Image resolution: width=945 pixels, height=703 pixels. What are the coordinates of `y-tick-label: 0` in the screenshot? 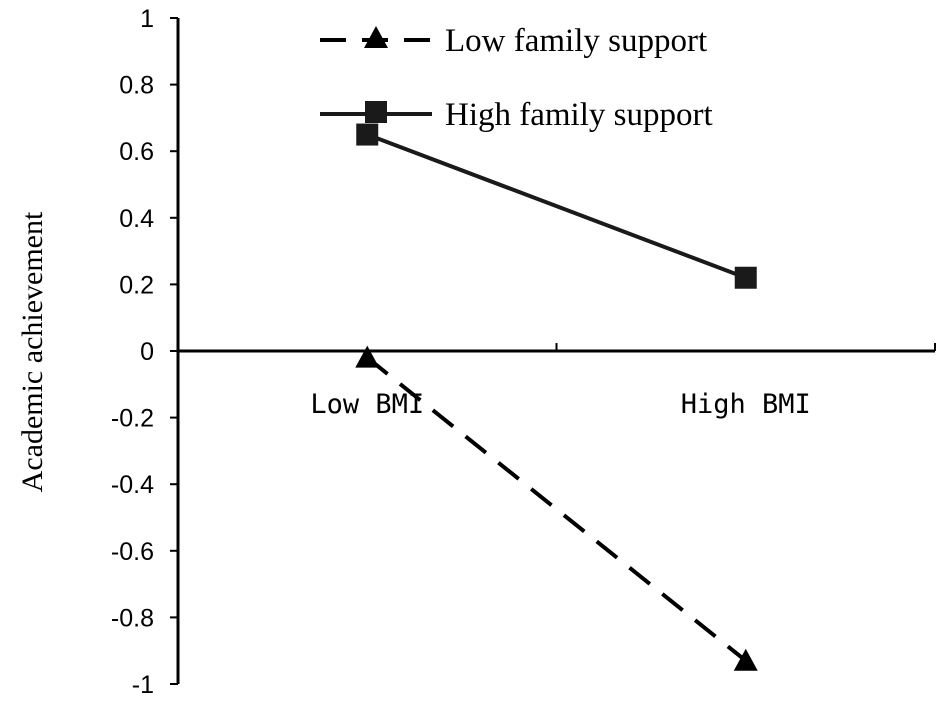 It's located at (147, 352).